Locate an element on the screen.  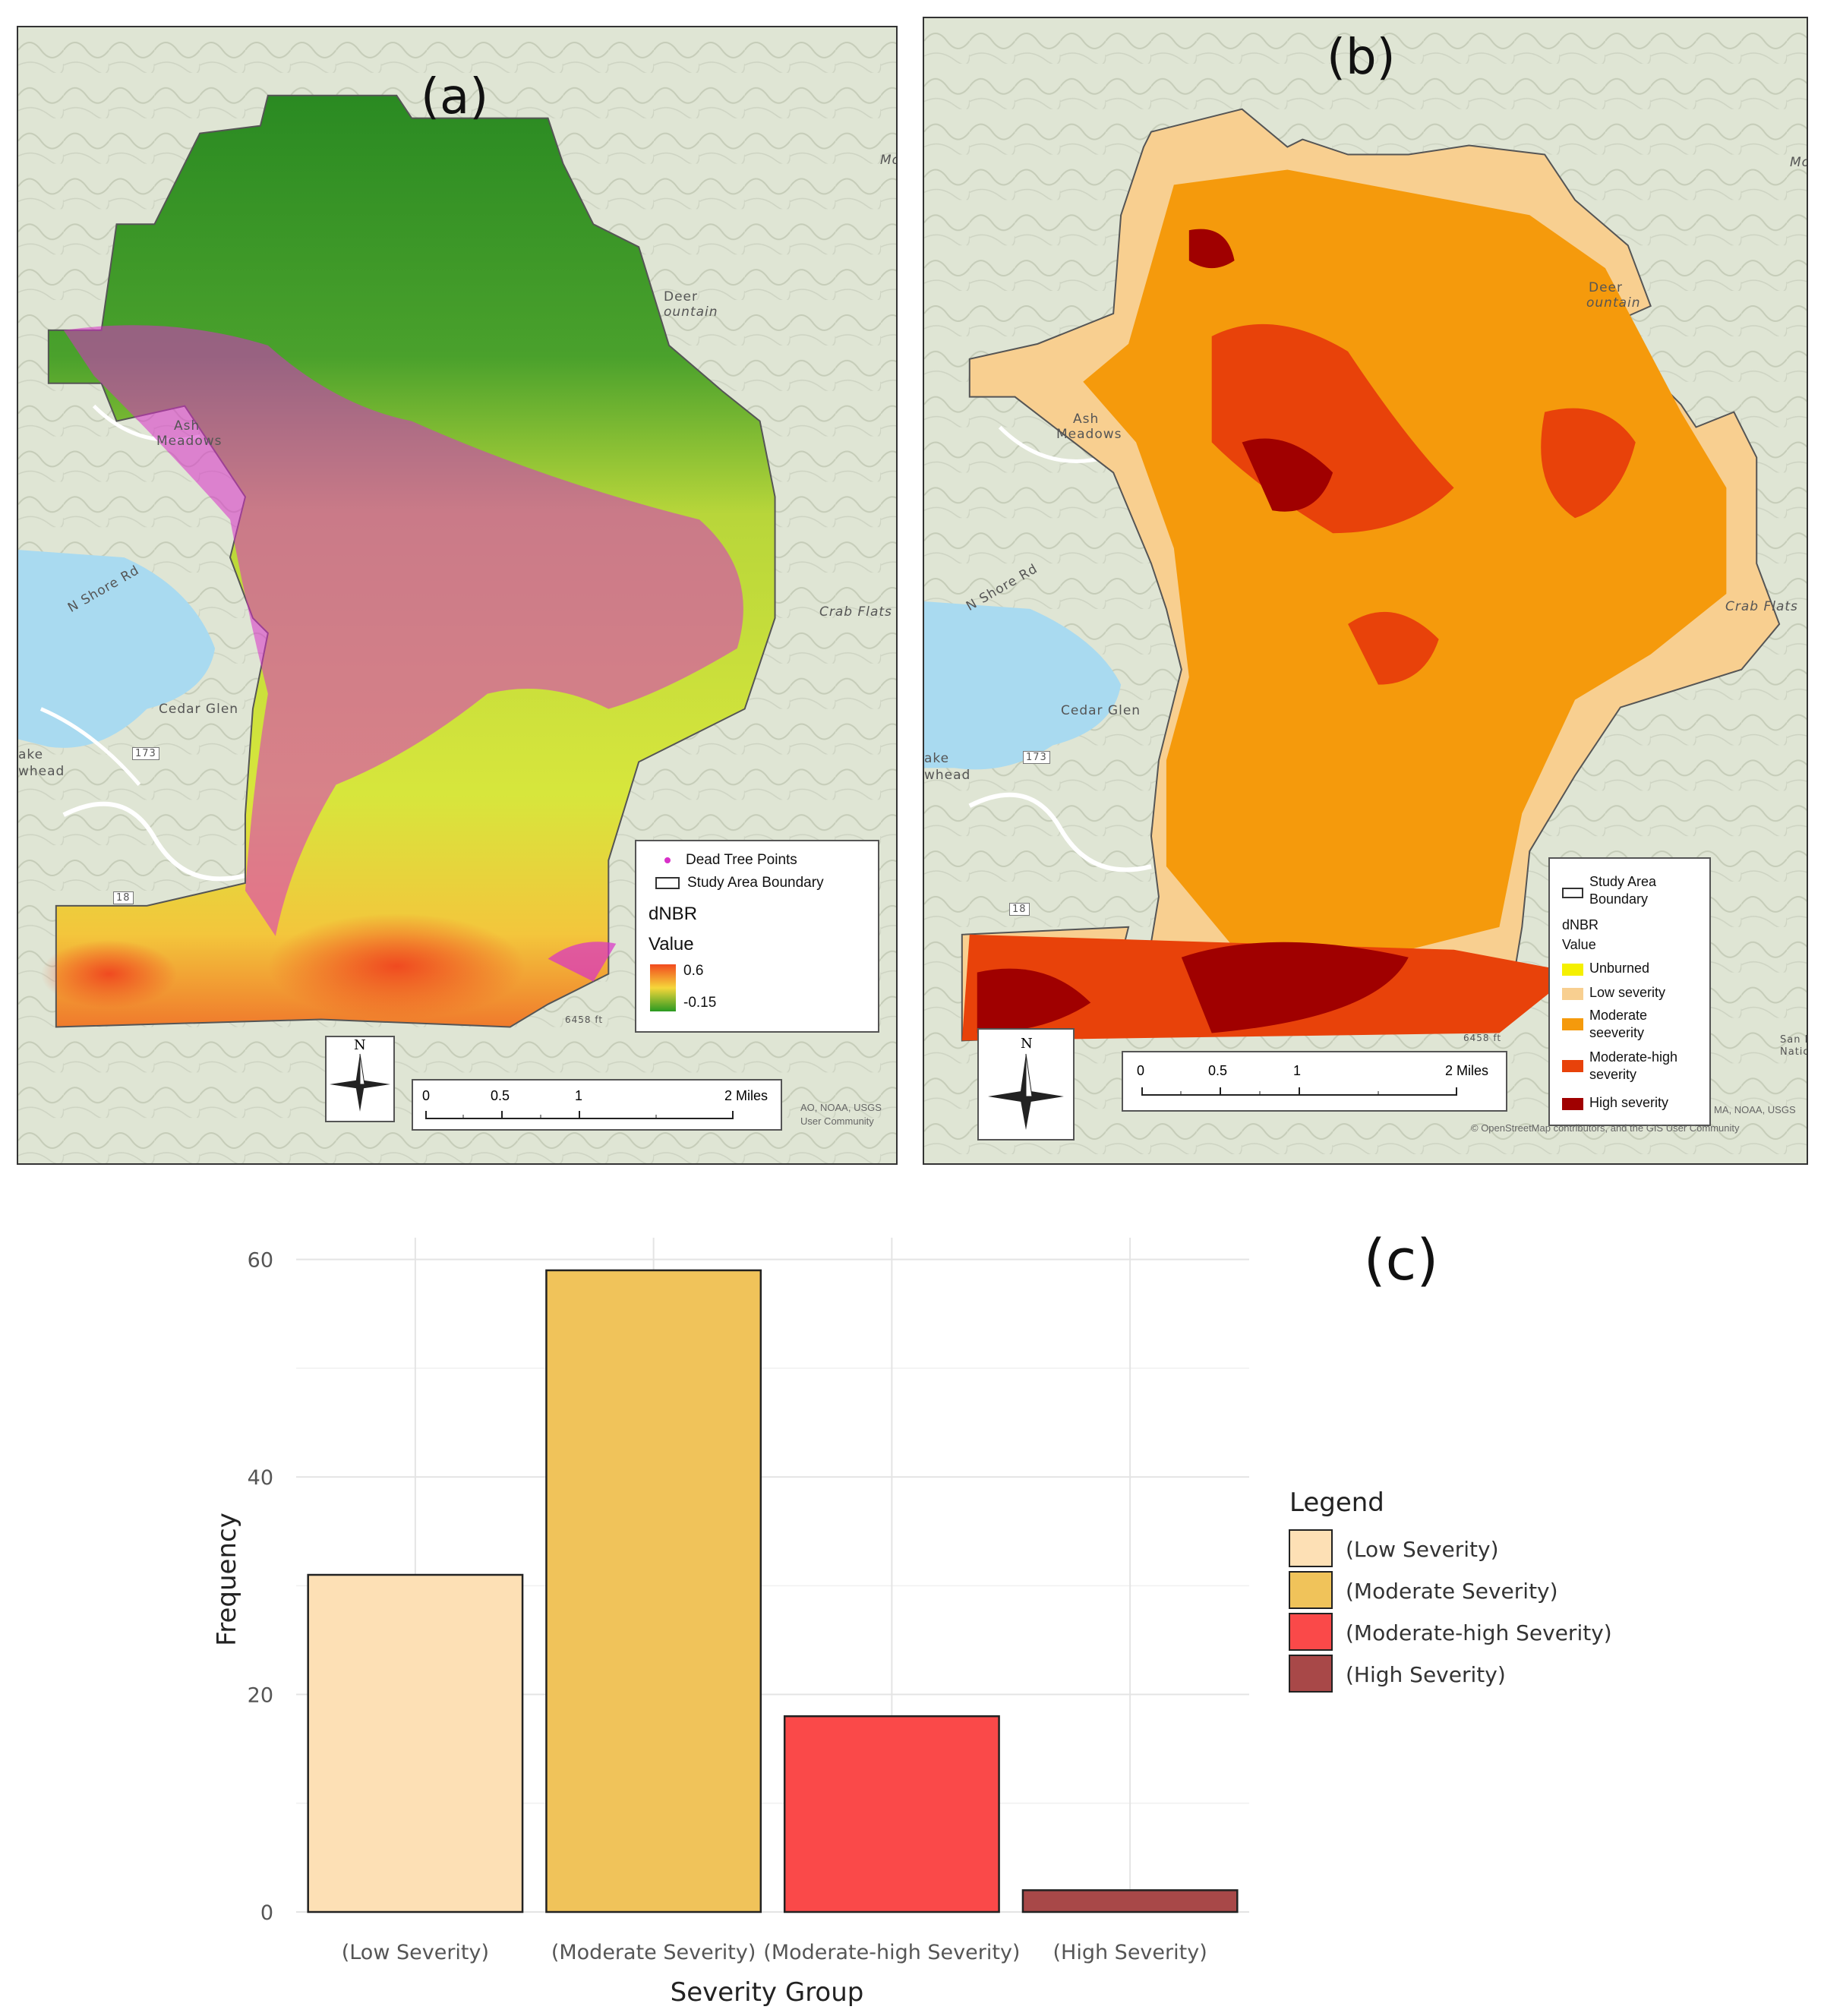
place-nation-b: Nation is located at coordinates (1794, 1052).